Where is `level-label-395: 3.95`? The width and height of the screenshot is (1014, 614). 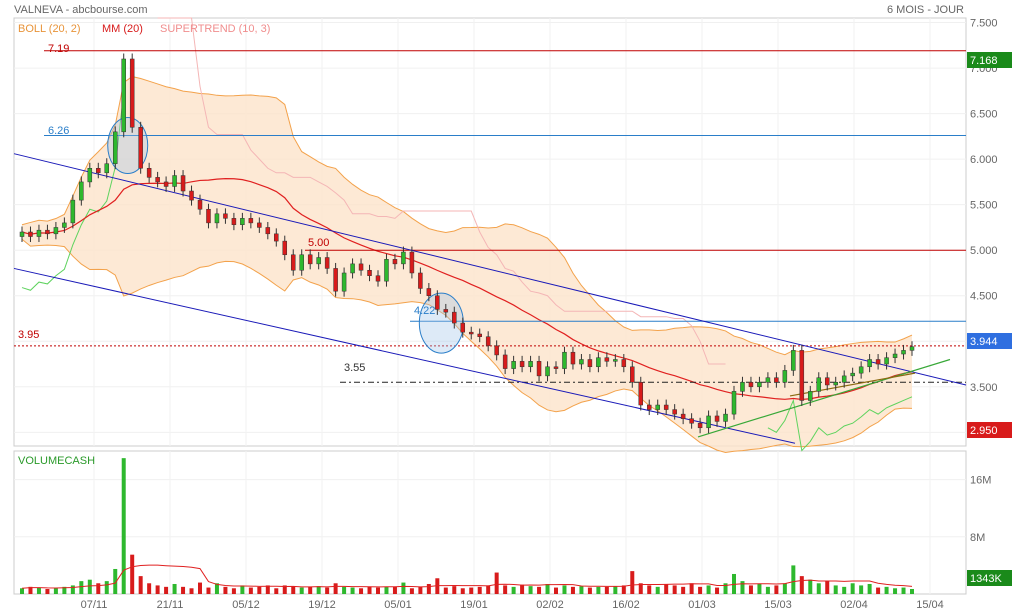
level-label-395: 3.95 is located at coordinates (28, 335).